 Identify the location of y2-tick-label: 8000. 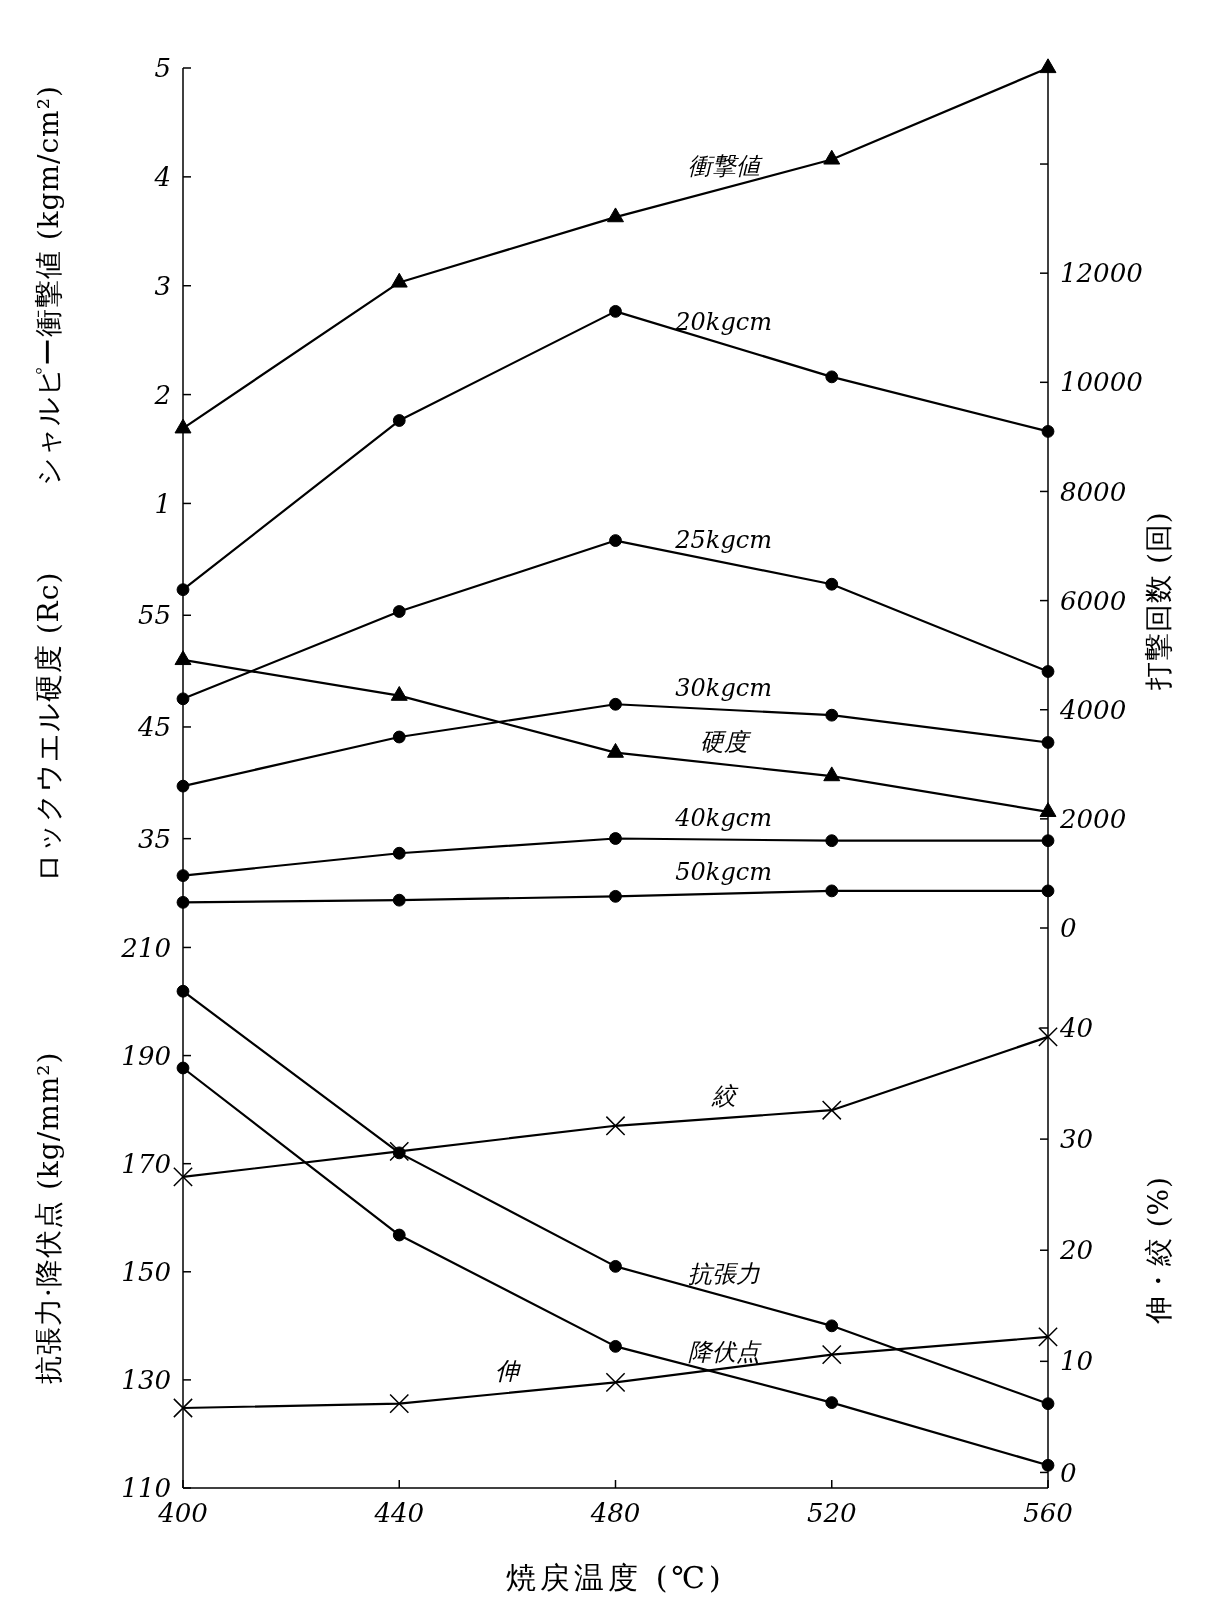
(1093, 491).